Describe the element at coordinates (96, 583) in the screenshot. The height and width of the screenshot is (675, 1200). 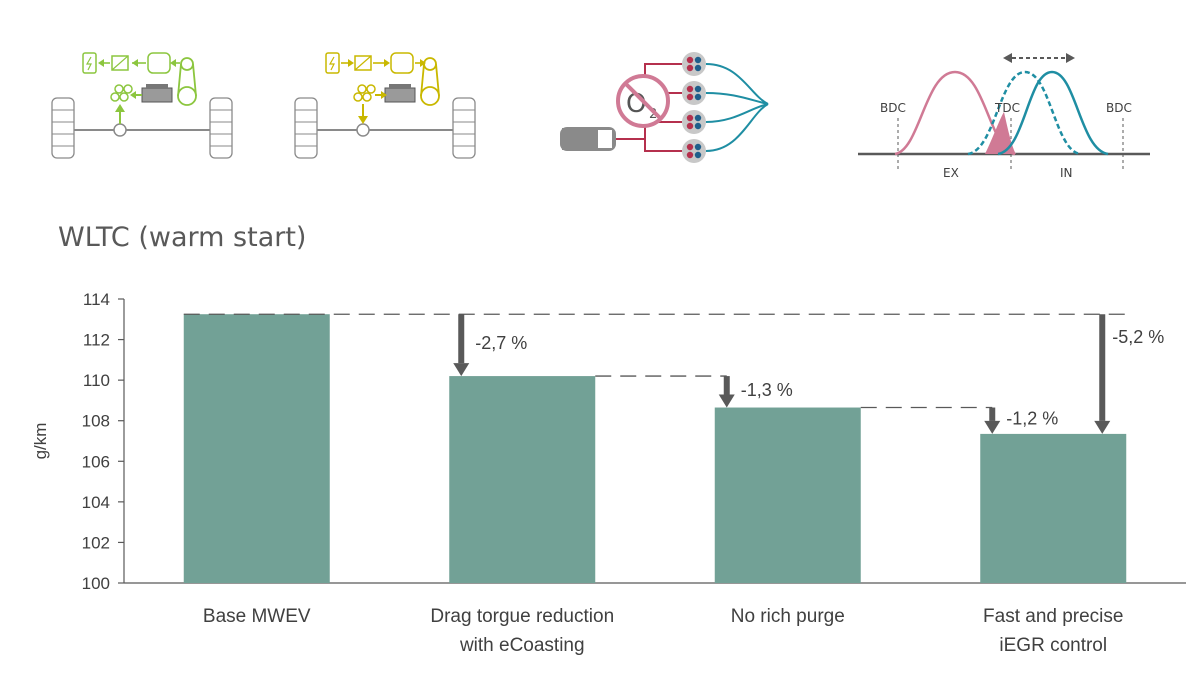
I see `y-tick-label: 100` at that location.